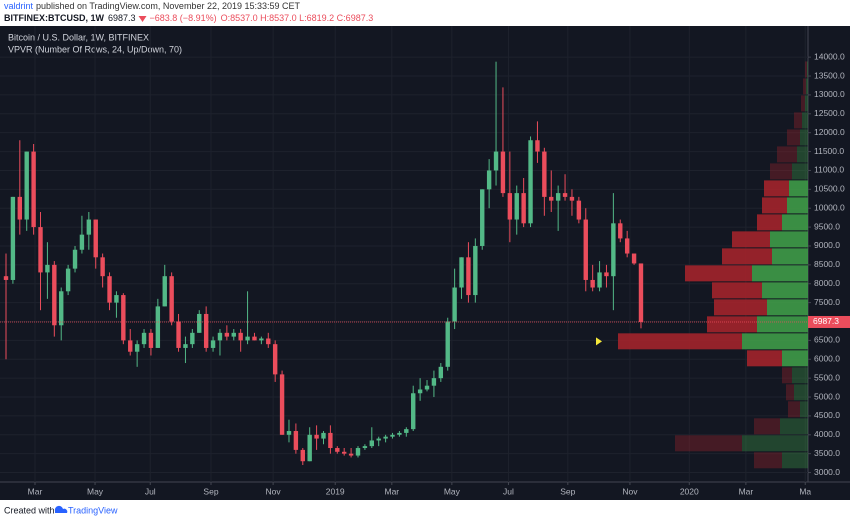 The height and width of the screenshot is (523, 850). I want to click on x-tick-label: Ma, so click(805, 491).